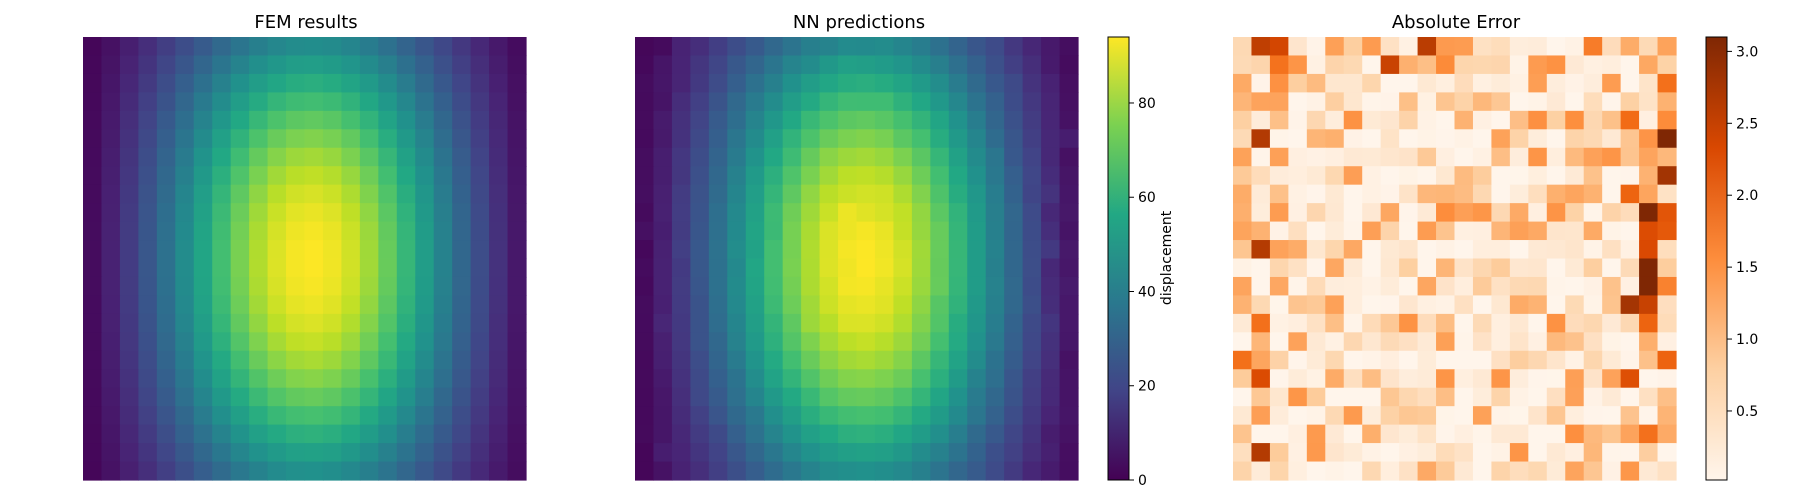  I want to click on title-absolute-error: Absolute Error, so click(1456, 22).